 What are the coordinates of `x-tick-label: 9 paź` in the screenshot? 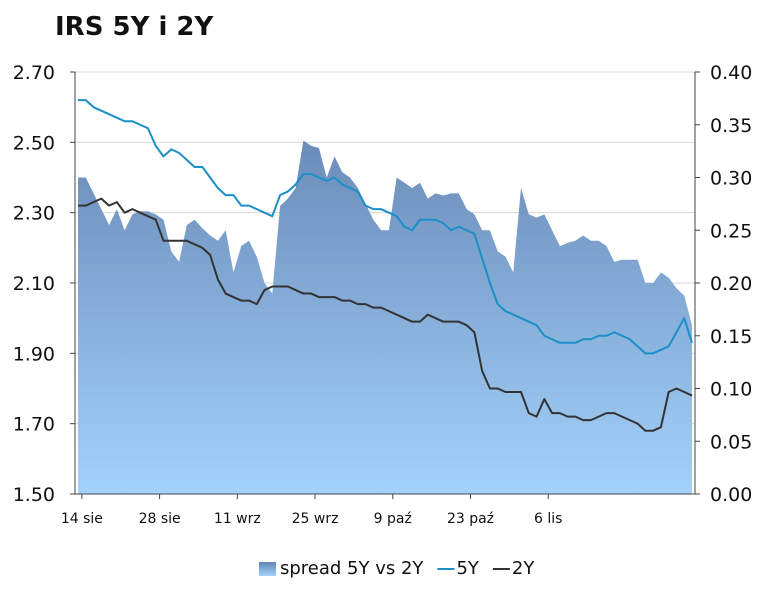 It's located at (393, 519).